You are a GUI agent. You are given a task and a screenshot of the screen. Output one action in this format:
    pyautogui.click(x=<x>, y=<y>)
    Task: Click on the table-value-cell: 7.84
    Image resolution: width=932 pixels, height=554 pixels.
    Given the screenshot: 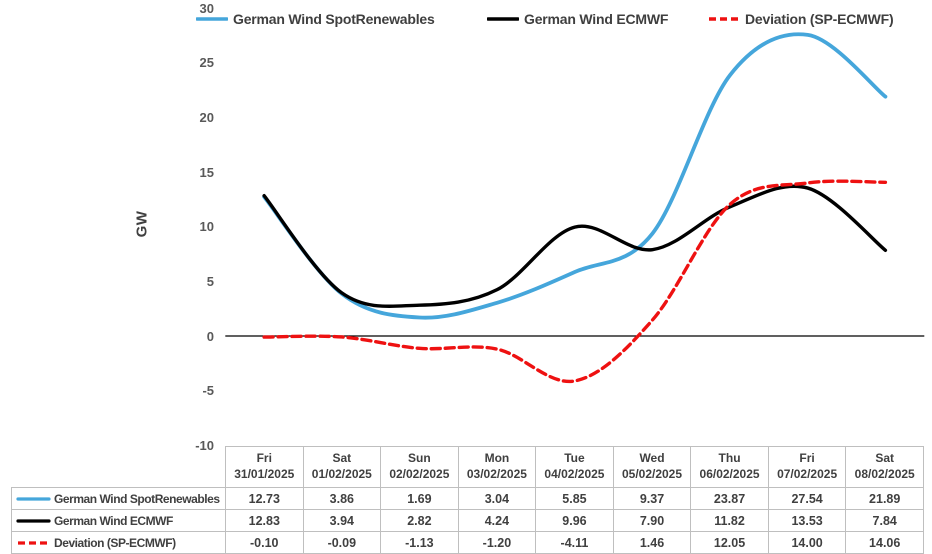 What is the action you would take?
    pyautogui.click(x=884, y=520)
    